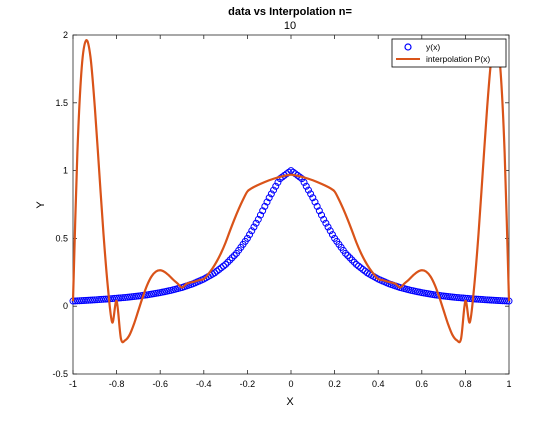 The width and height of the screenshot is (560, 425). What do you see at coordinates (290, 26) in the screenshot?
I see `chart-subtitle: 10` at bounding box center [290, 26].